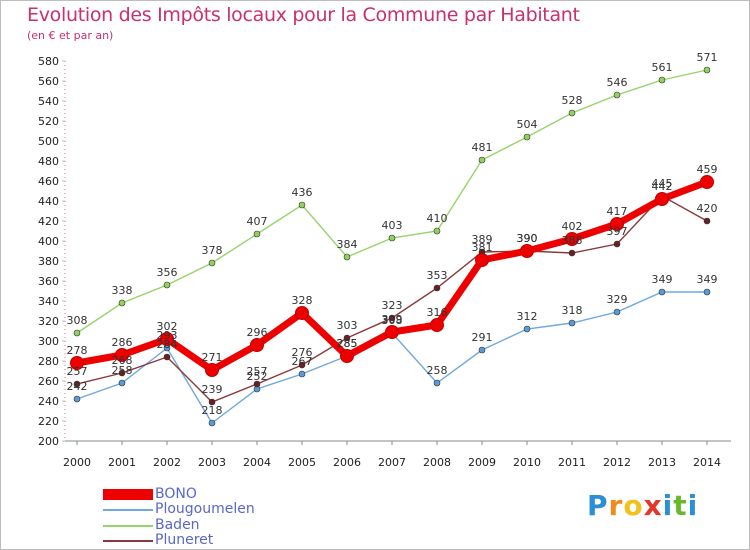  I want to click on legend-label: Baden, so click(177, 525).